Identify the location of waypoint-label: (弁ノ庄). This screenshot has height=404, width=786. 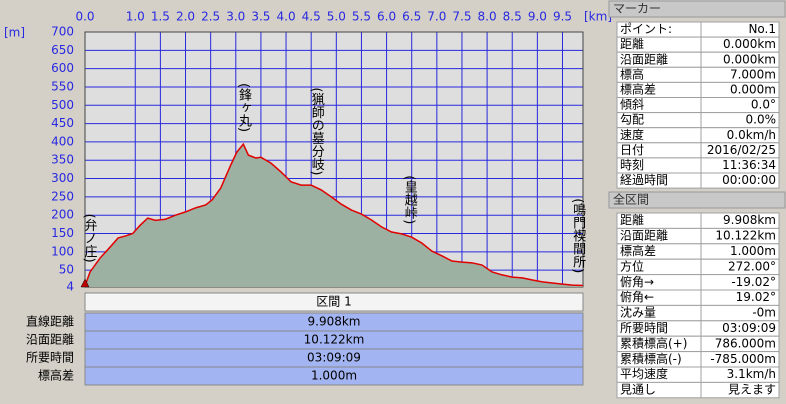
(90, 238).